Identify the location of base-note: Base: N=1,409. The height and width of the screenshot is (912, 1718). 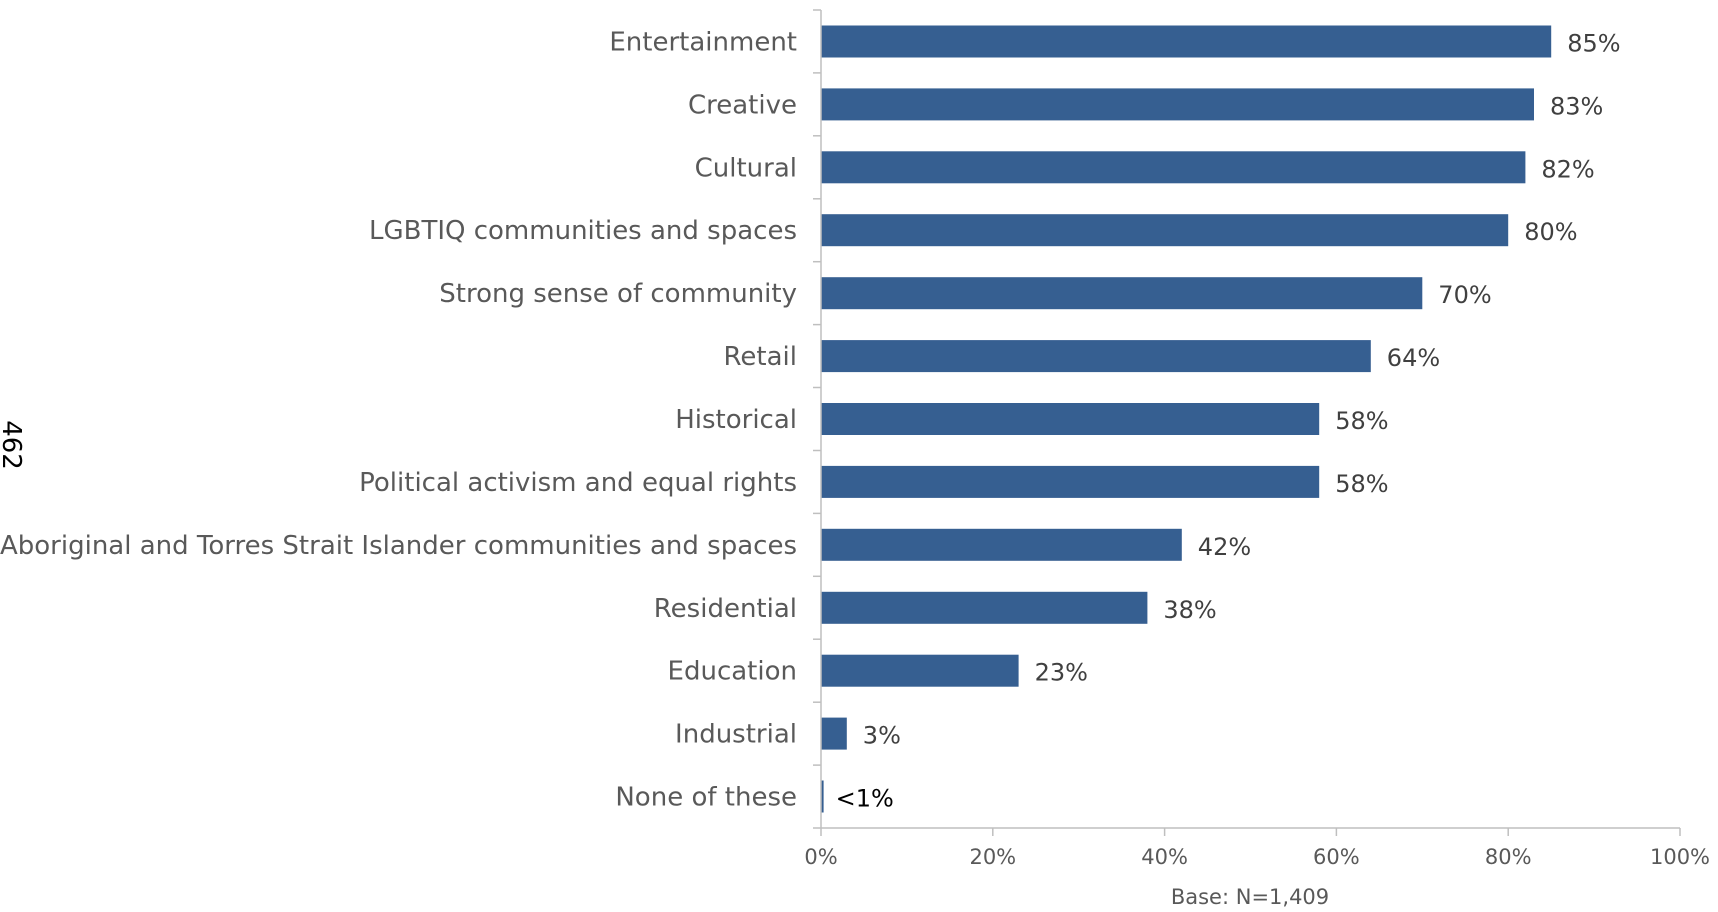
(1250, 897).